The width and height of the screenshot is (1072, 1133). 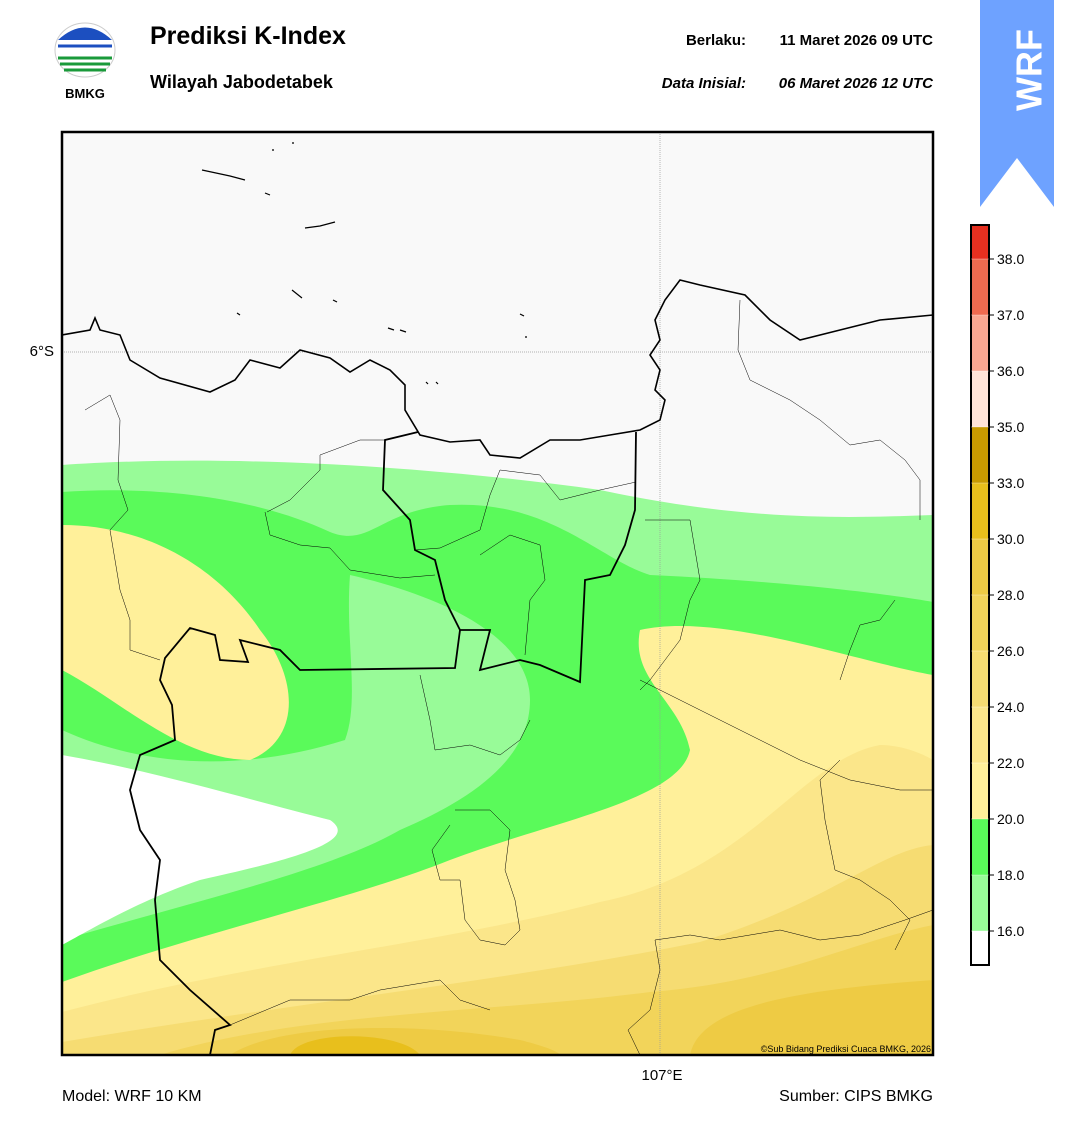 What do you see at coordinates (242, 82) in the screenshot?
I see `subtitle: Wilayah Jabodetabek` at bounding box center [242, 82].